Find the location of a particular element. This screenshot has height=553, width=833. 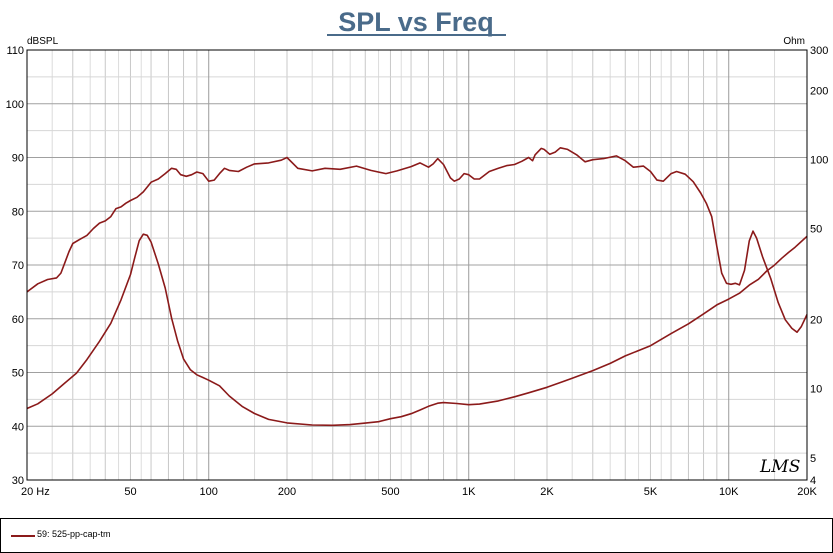

legend-label: 59: 525-pp-cap-tm is located at coordinates (74, 534).